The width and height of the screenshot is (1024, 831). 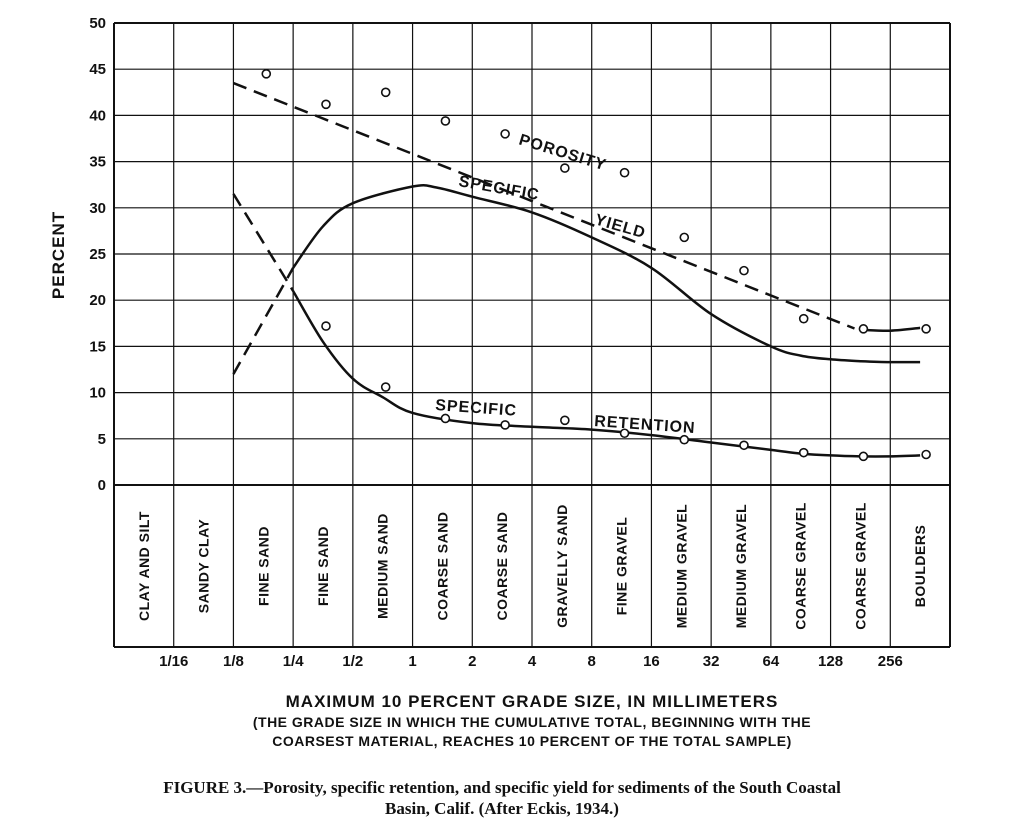 What do you see at coordinates (592, 661) in the screenshot?
I see `x-tick-label: 8` at bounding box center [592, 661].